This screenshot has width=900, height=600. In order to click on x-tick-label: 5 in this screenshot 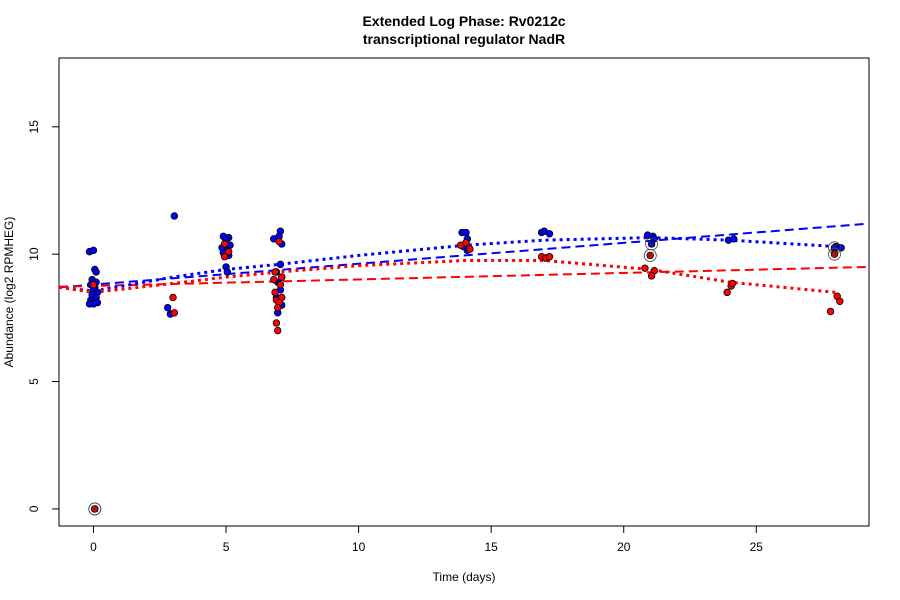, I will do `click(226, 547)`.